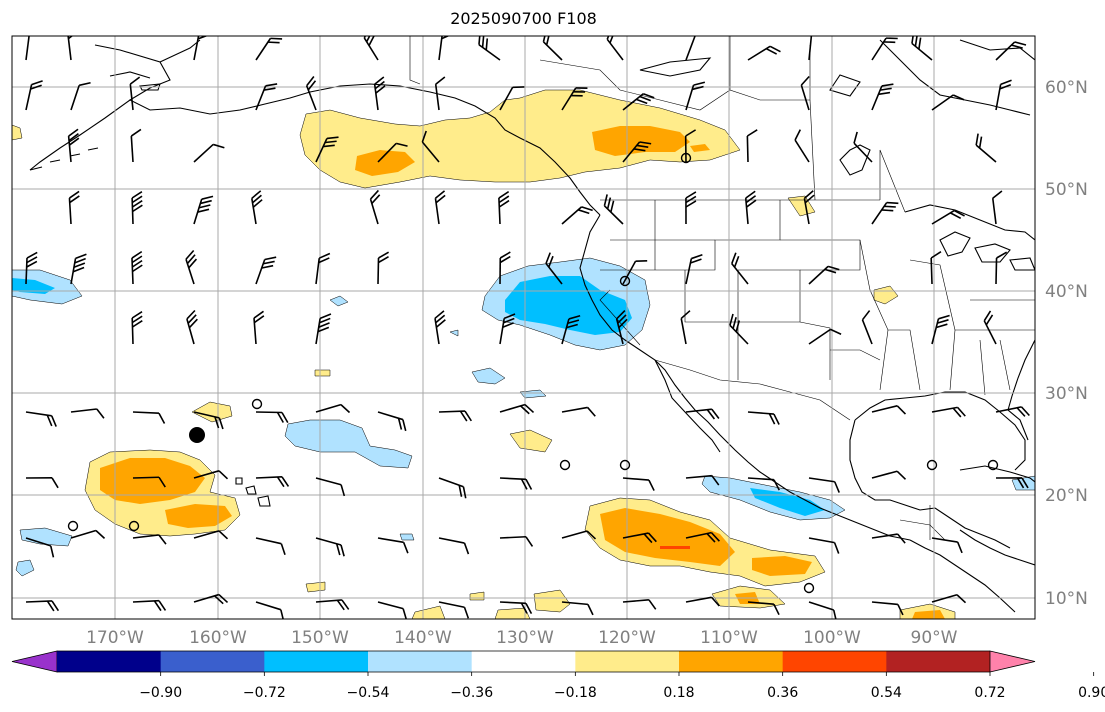  Describe the element at coordinates (575, 693) in the screenshot. I see `colorbar-tick-label: −0.18` at that location.